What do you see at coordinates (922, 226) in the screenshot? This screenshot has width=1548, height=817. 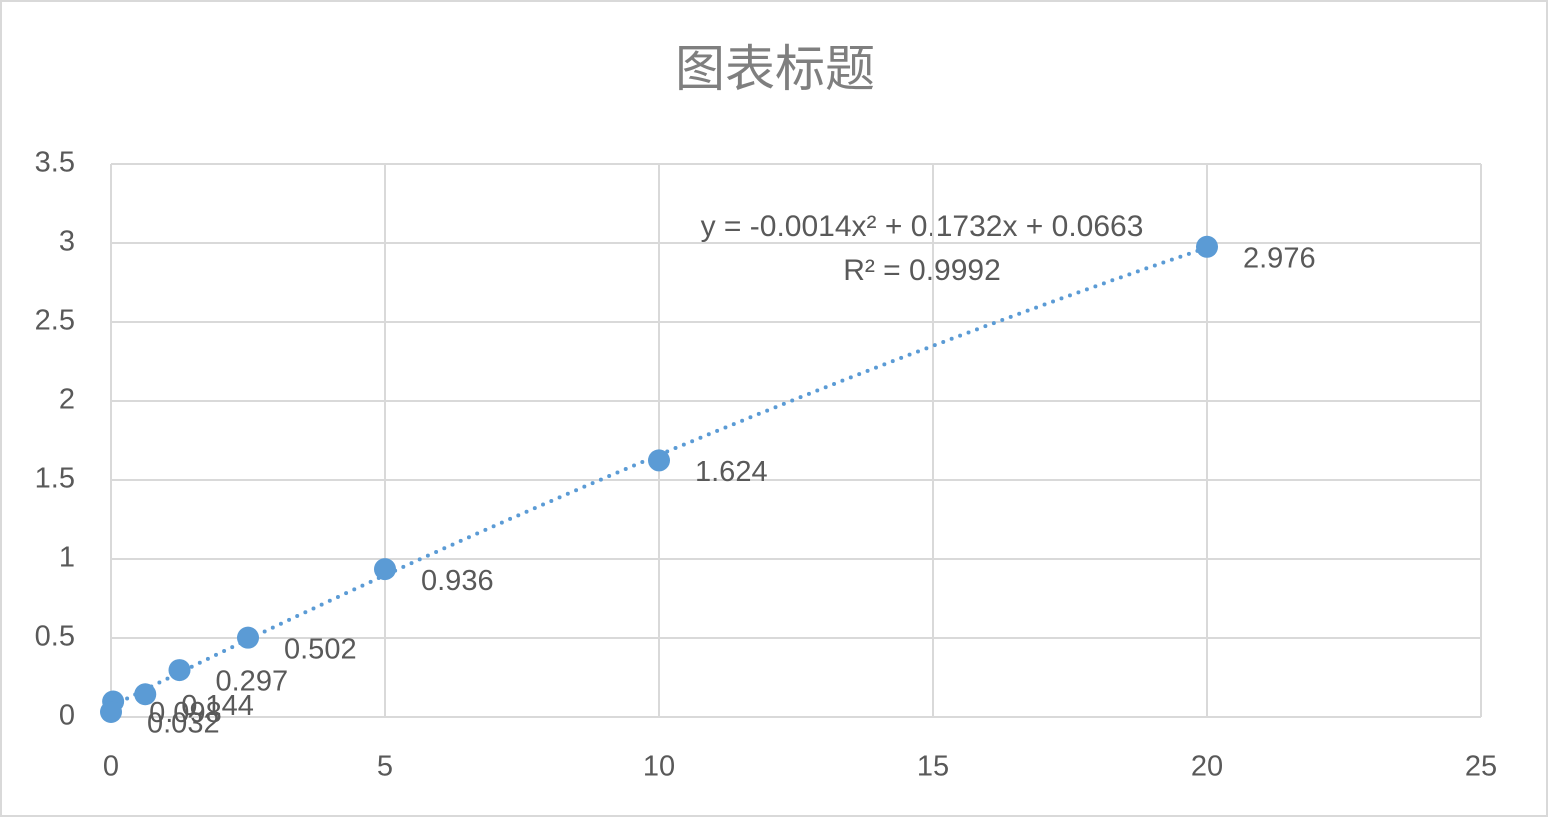 I see `trendline-equation: y = -0.0014x² + 0.1732x + 0.0663` at bounding box center [922, 226].